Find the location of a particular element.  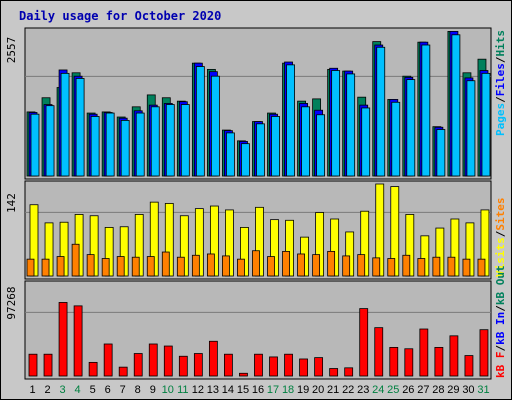

day-label: 20 is located at coordinates (318, 390).